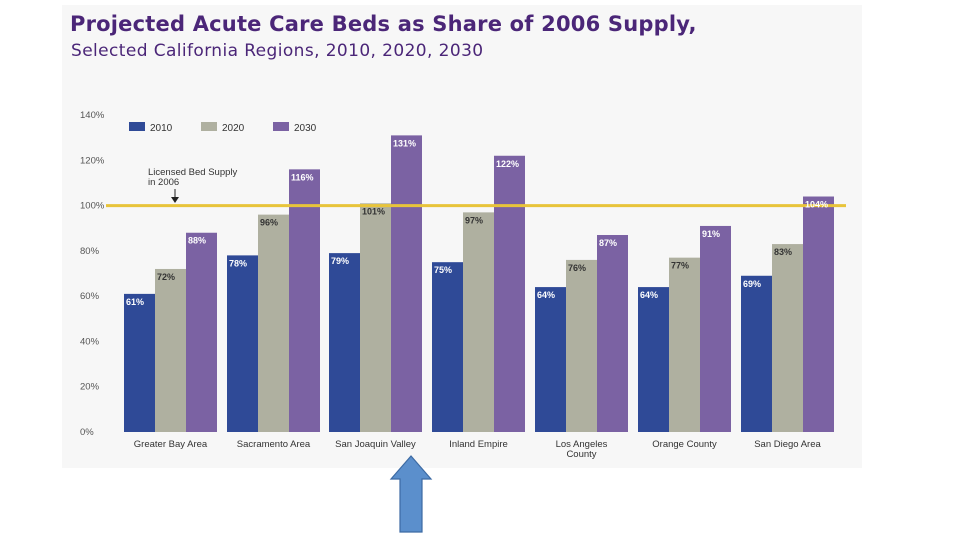 This screenshot has width=960, height=540. What do you see at coordinates (269, 223) in the screenshot?
I see `data-label: 96%` at bounding box center [269, 223].